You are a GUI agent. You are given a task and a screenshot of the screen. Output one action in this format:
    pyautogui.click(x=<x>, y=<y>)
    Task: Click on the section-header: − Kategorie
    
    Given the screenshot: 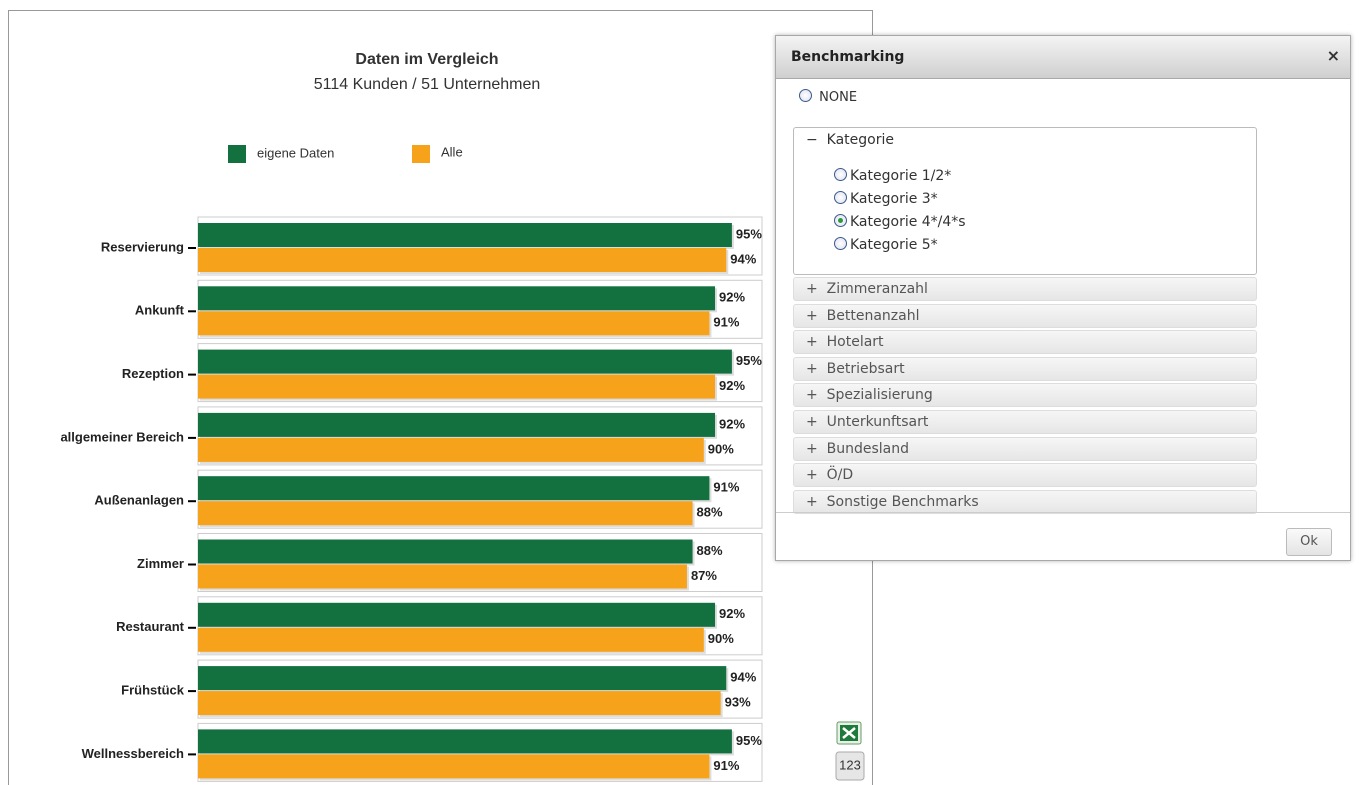 What is the action you would take?
    pyautogui.click(x=850, y=140)
    